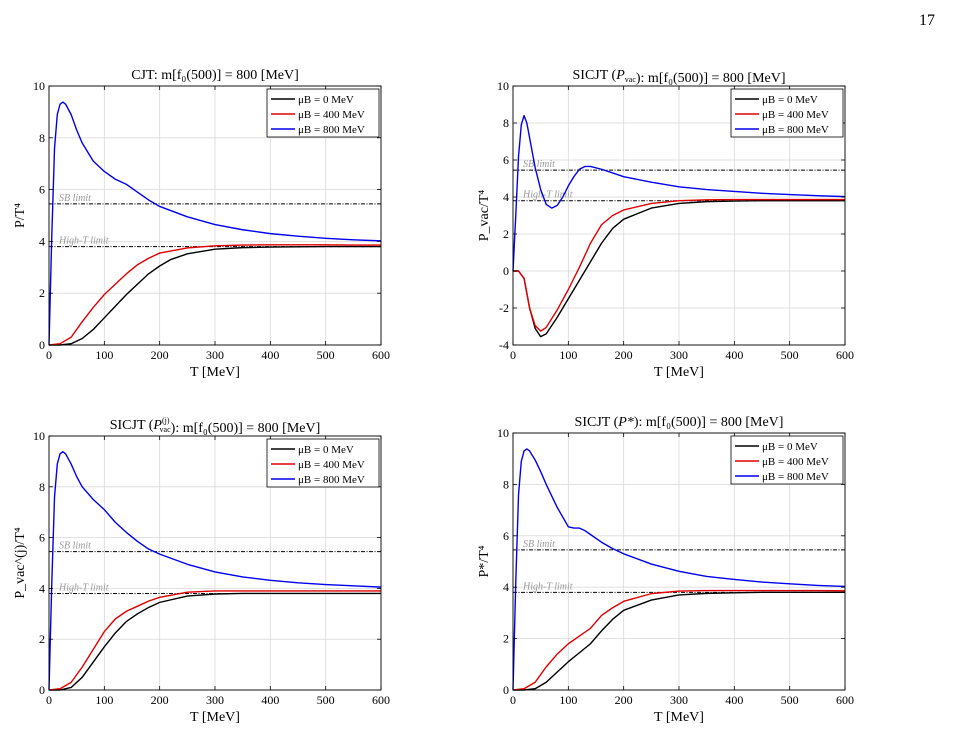  I want to click on chart-title: SICJT (P(j) vac): m[f₀(500)] = 800 [MeV], so click(215, 426).